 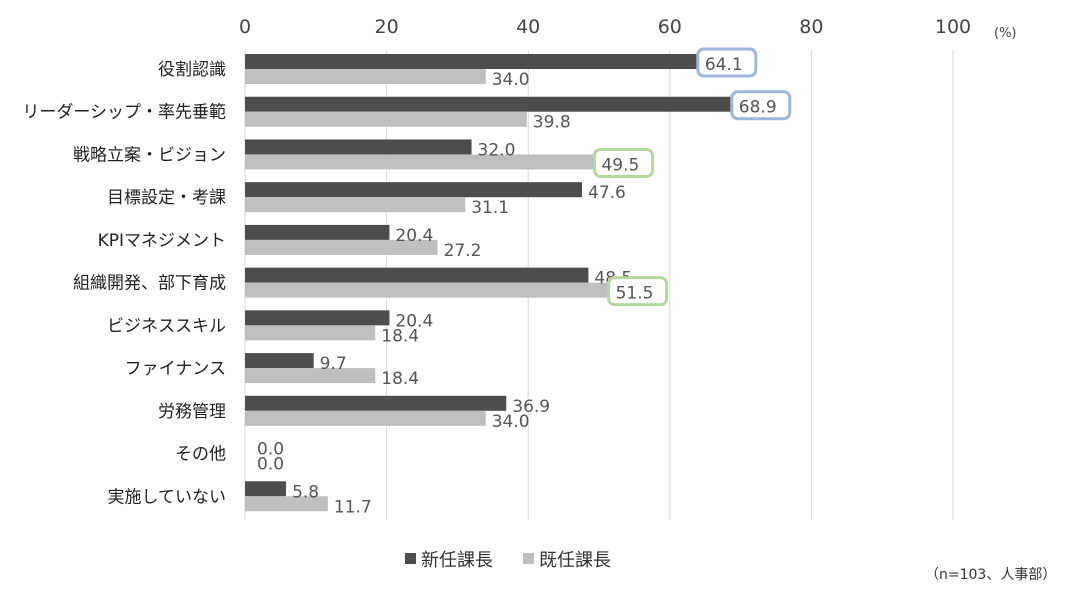 I want to click on x-tick-label: 60, so click(x=670, y=27).